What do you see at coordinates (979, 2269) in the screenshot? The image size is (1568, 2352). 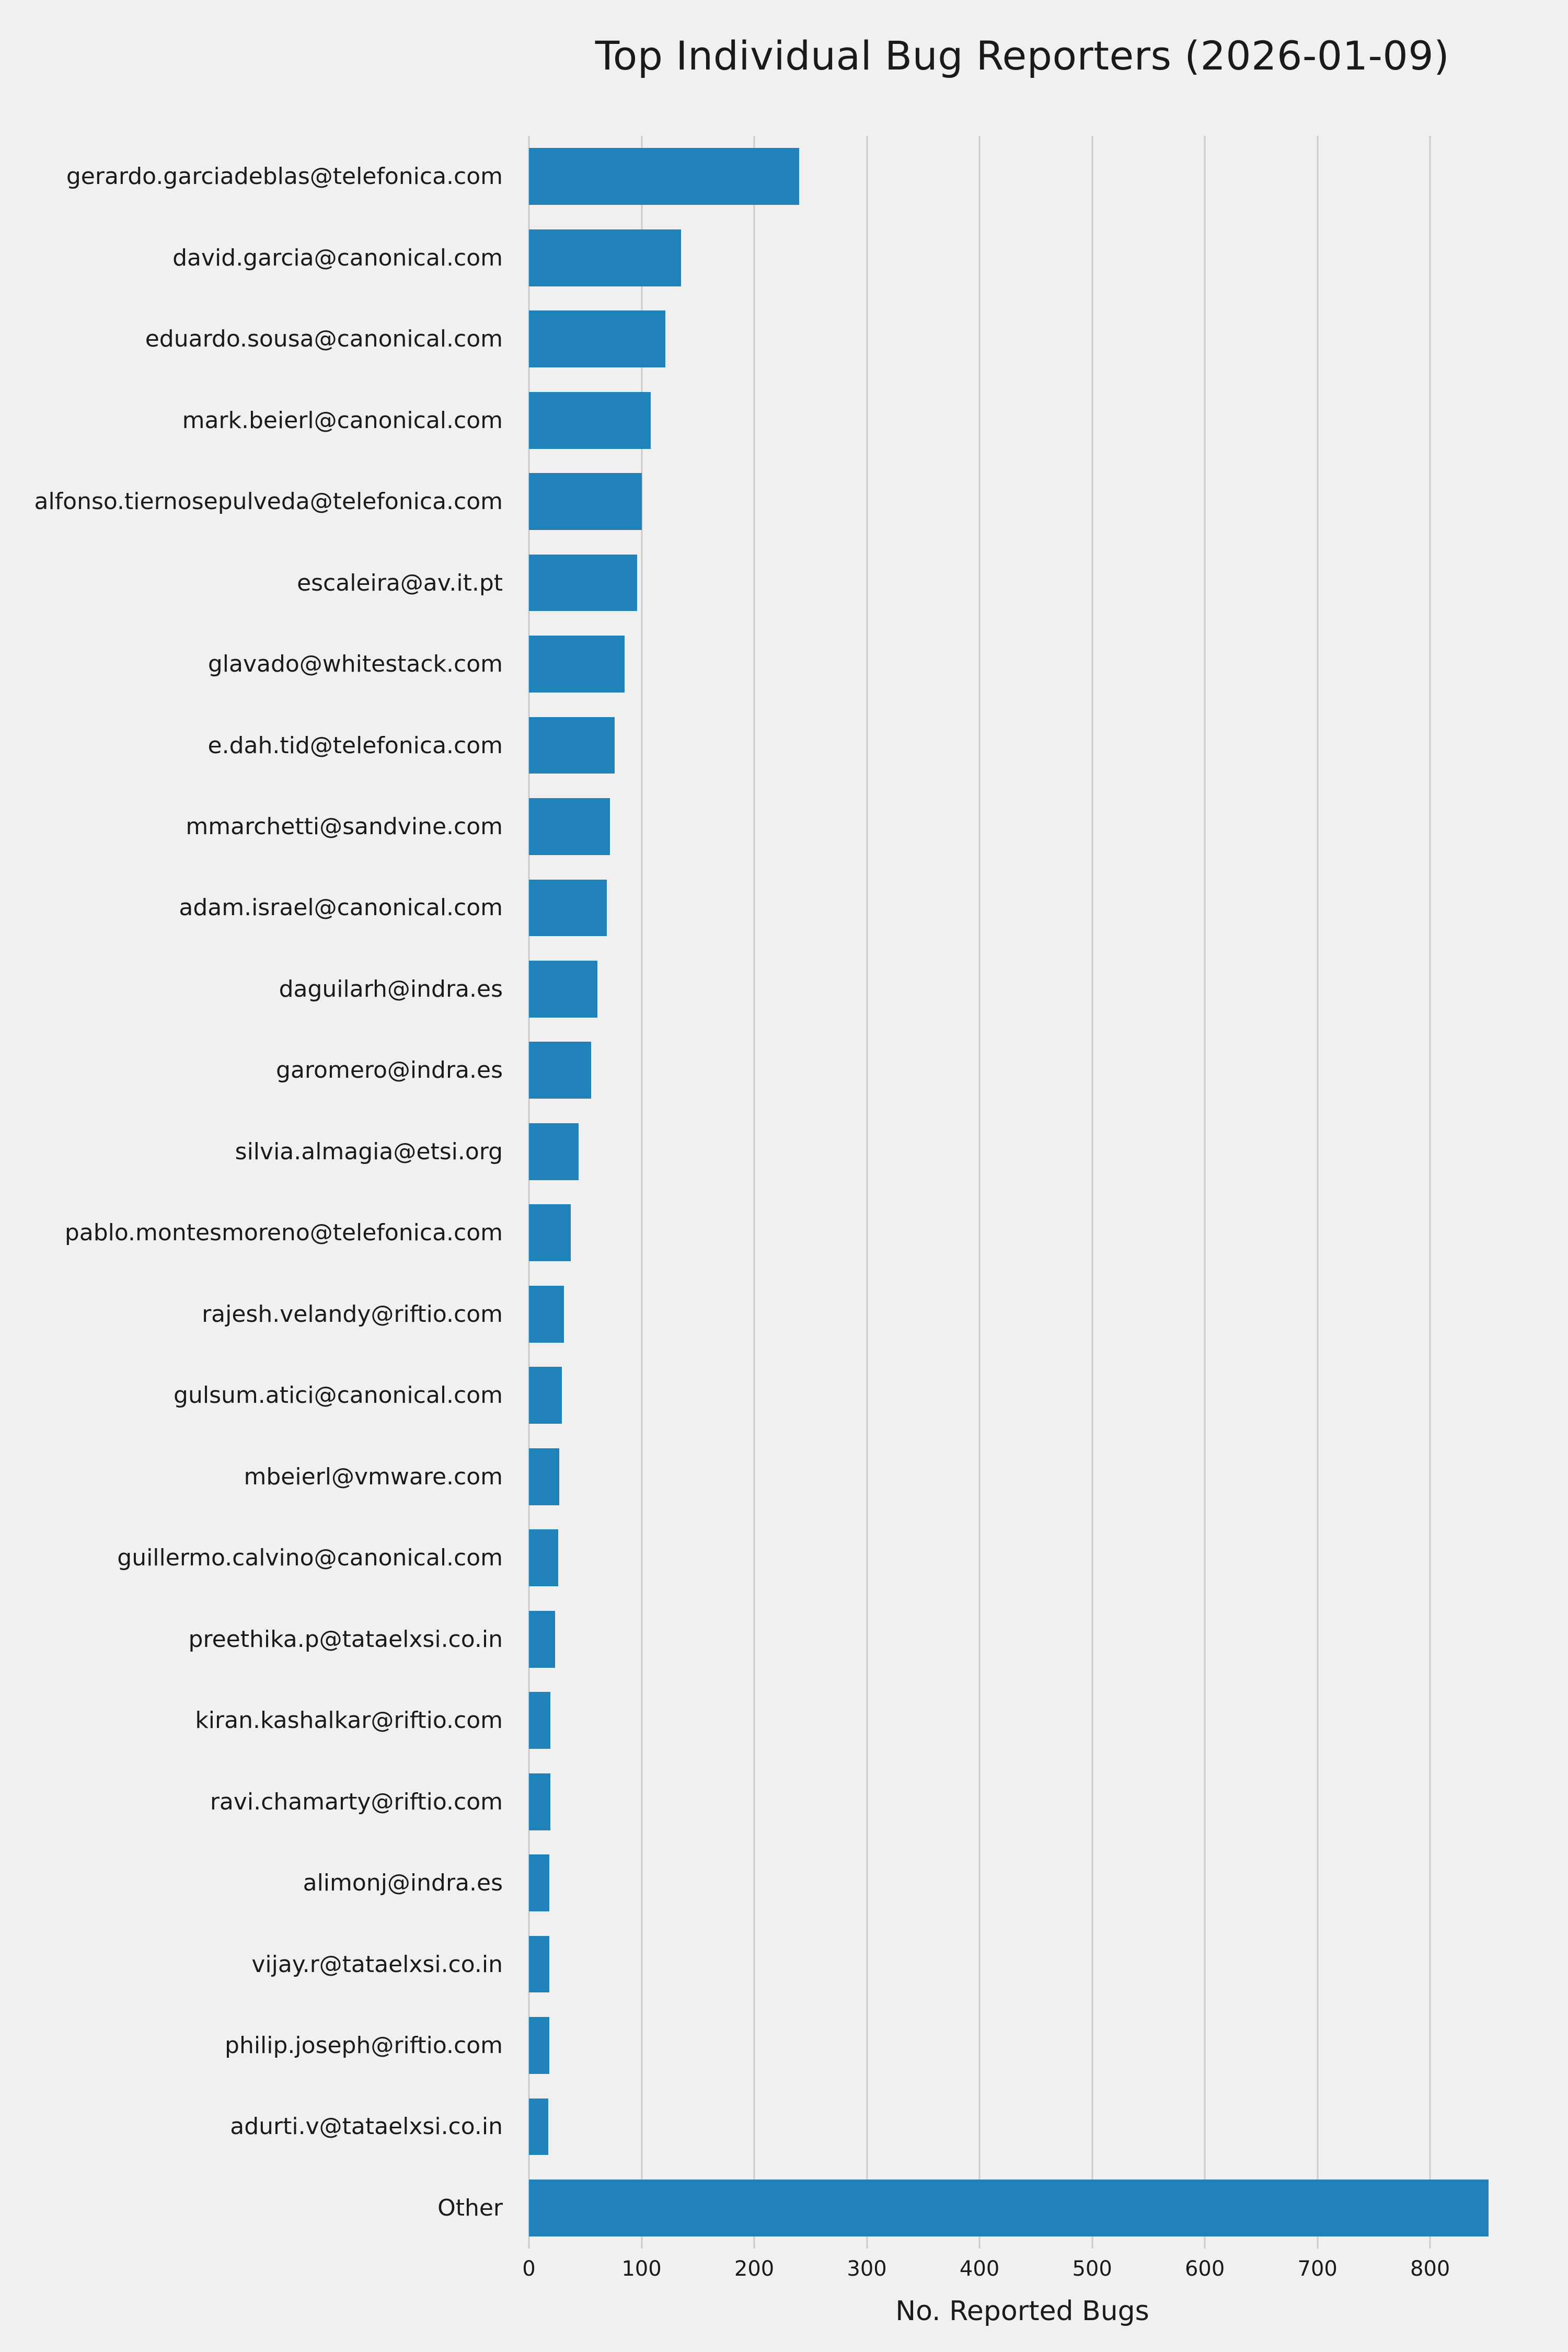 I see `x-tick-label: 400` at bounding box center [979, 2269].